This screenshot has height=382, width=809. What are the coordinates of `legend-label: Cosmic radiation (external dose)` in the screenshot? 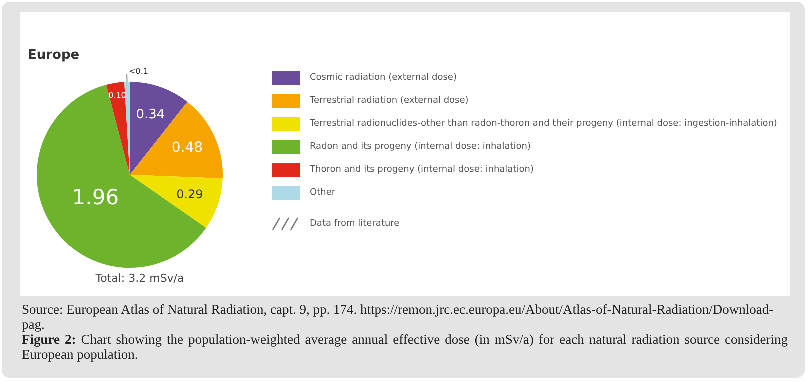 It's located at (383, 77).